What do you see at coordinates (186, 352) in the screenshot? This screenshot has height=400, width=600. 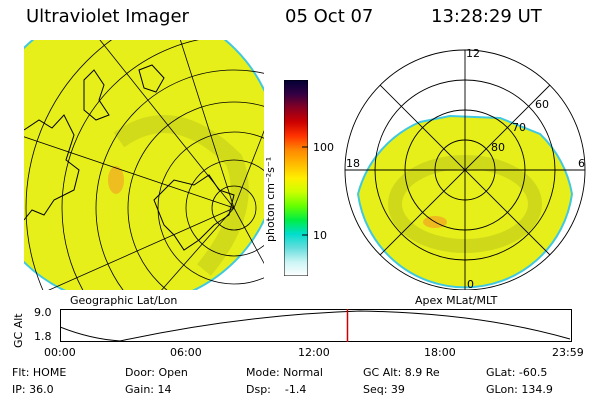 I see `altitude-xtick-1: 06:00` at bounding box center [186, 352].